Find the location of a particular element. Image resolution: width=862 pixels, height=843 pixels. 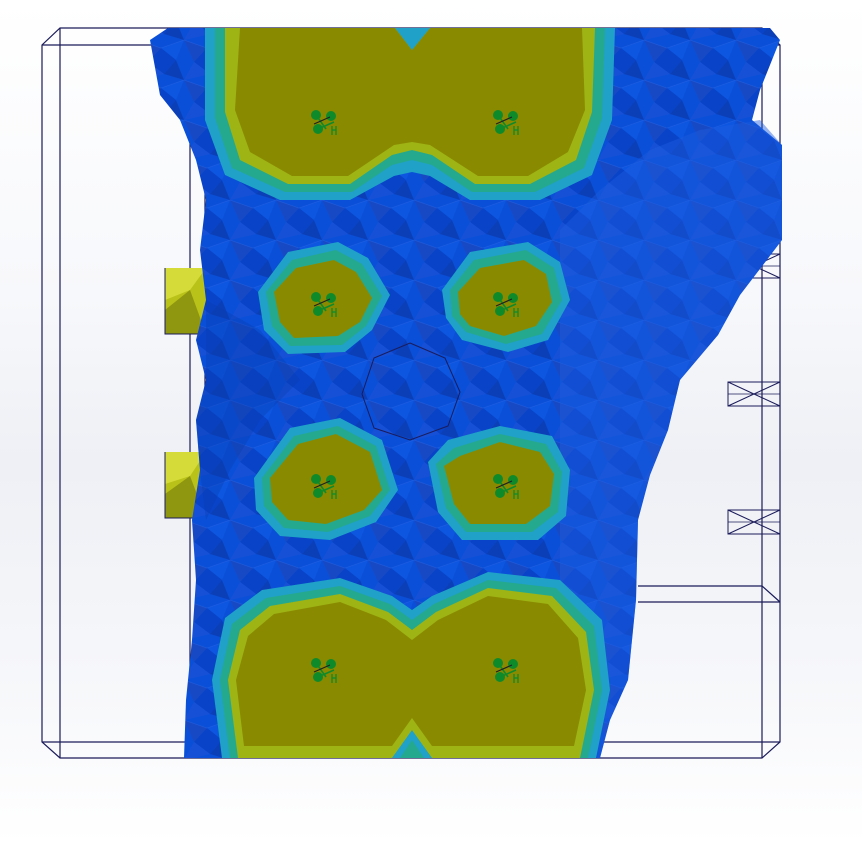

contact-pad-mid-left-upper is located at coordinates (324, 298).